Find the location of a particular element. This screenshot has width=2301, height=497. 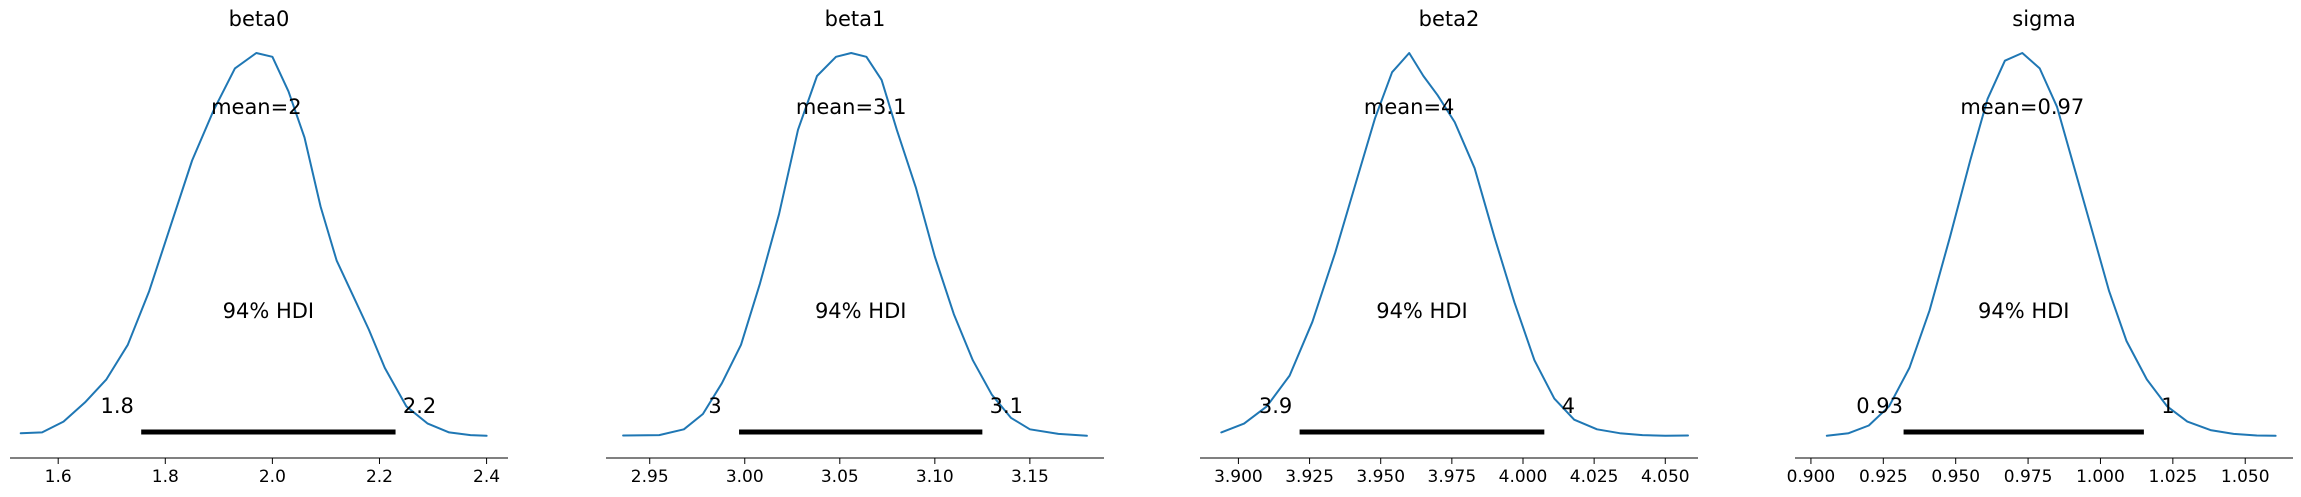

x-tick-label: 4.000 is located at coordinates (1523, 477).